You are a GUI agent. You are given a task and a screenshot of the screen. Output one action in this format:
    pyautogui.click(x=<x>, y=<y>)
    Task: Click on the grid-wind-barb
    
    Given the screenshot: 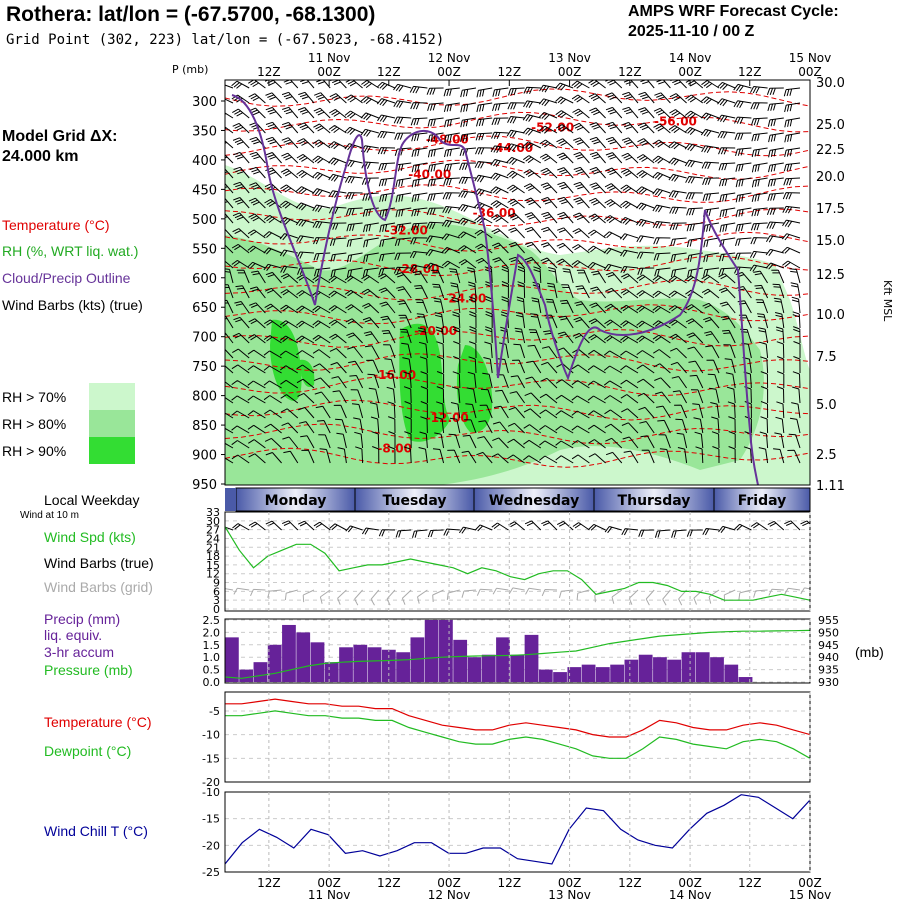 What is the action you would take?
    pyautogui.click(x=229, y=589)
    